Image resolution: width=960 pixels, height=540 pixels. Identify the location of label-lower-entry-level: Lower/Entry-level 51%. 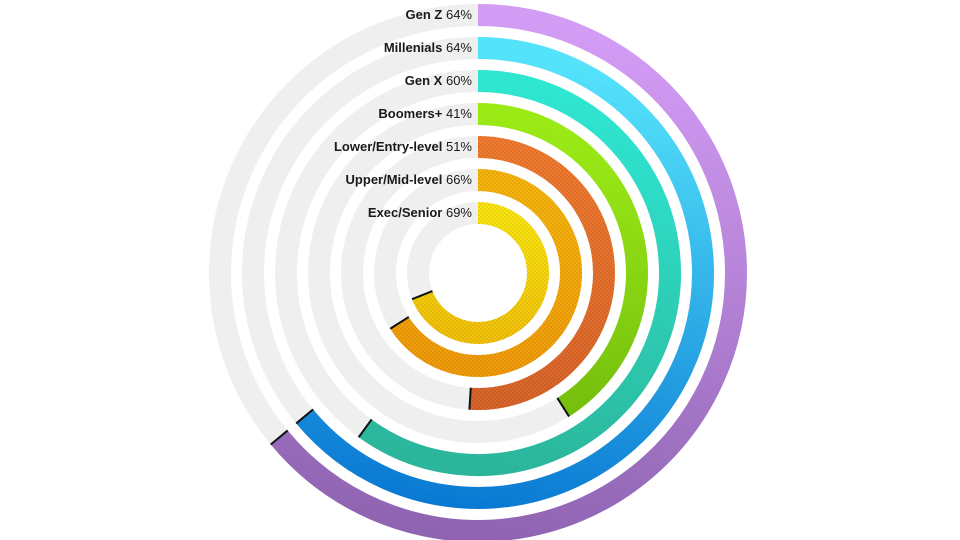
(403, 147).